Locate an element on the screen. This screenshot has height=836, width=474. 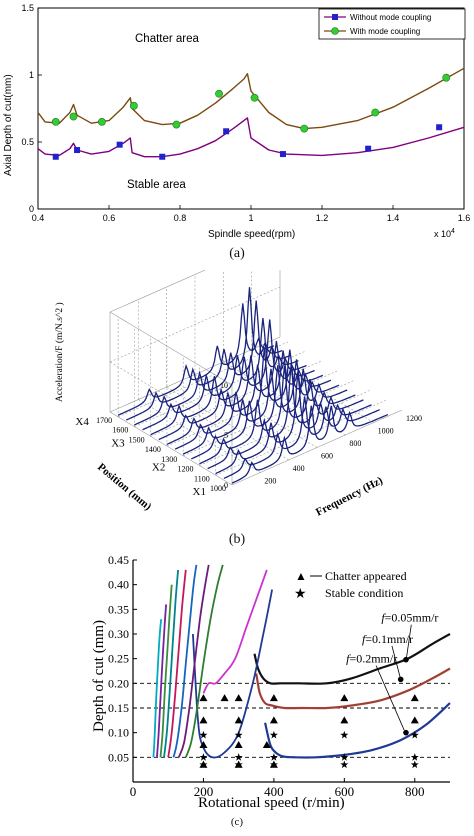
chart-b-ytick-label-5: 1500 is located at coordinates (137, 439).